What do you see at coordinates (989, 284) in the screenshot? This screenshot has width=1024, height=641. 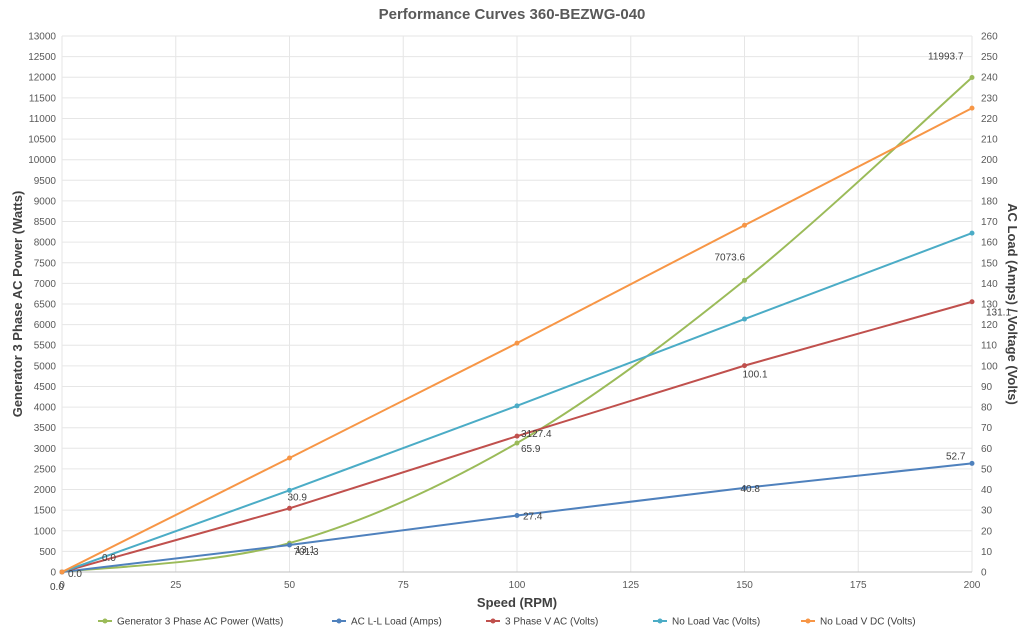 I see `y-right-tick-label: 140` at bounding box center [989, 284].